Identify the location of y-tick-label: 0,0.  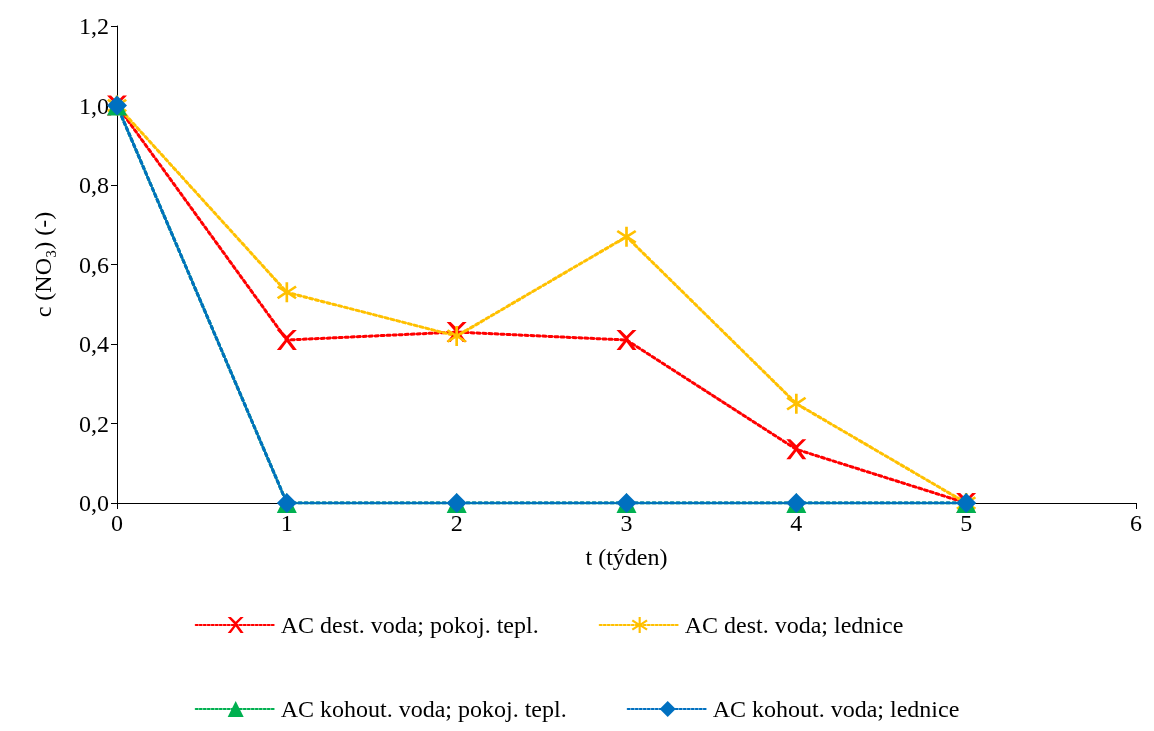
(94, 503).